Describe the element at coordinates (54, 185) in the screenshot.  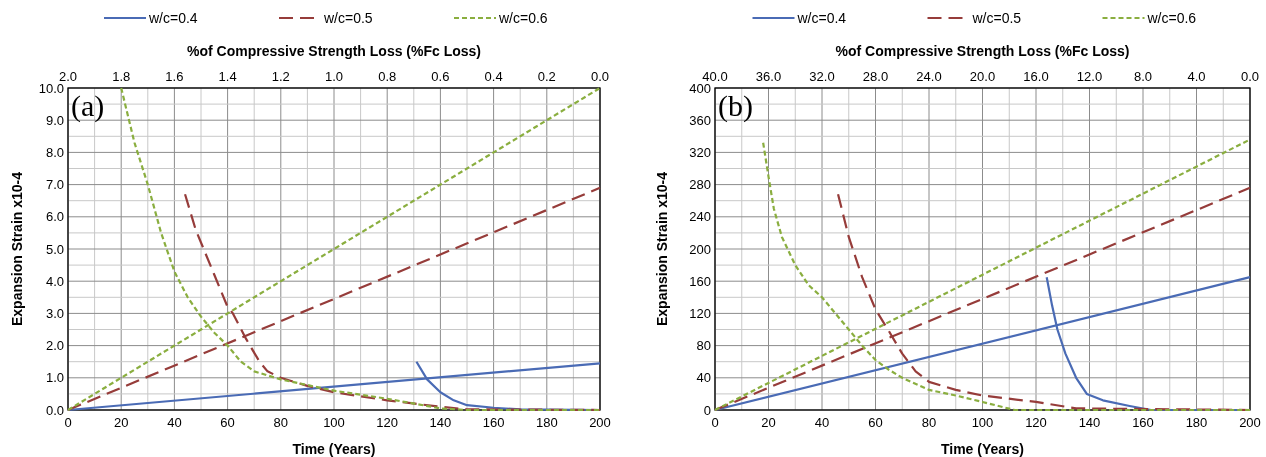
I see `y-tick-label: 7.0` at that location.